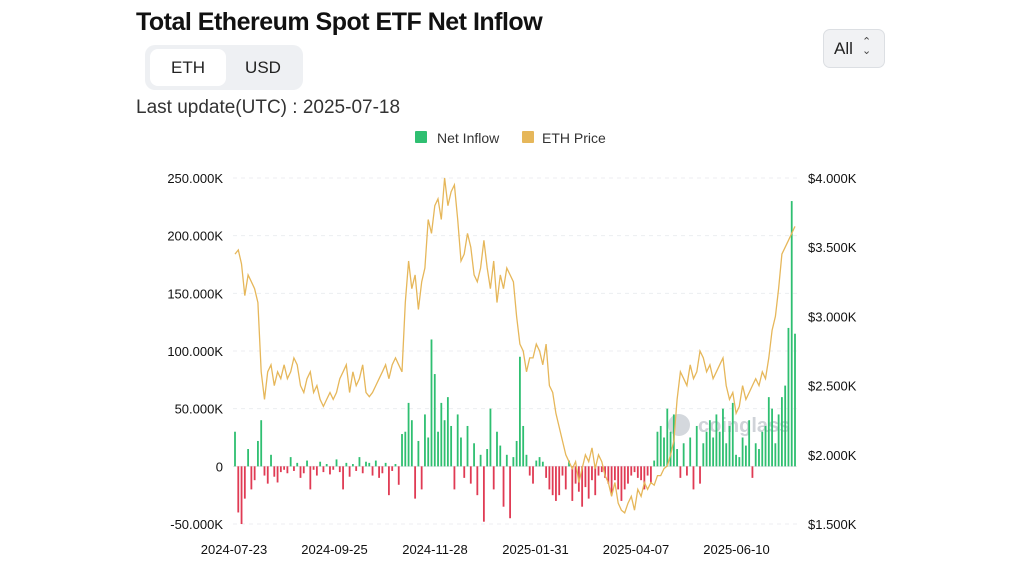 Image resolution: width=1024 pixels, height=576 pixels. I want to click on legend-net-inflow-label: Net Inflow, so click(468, 138).